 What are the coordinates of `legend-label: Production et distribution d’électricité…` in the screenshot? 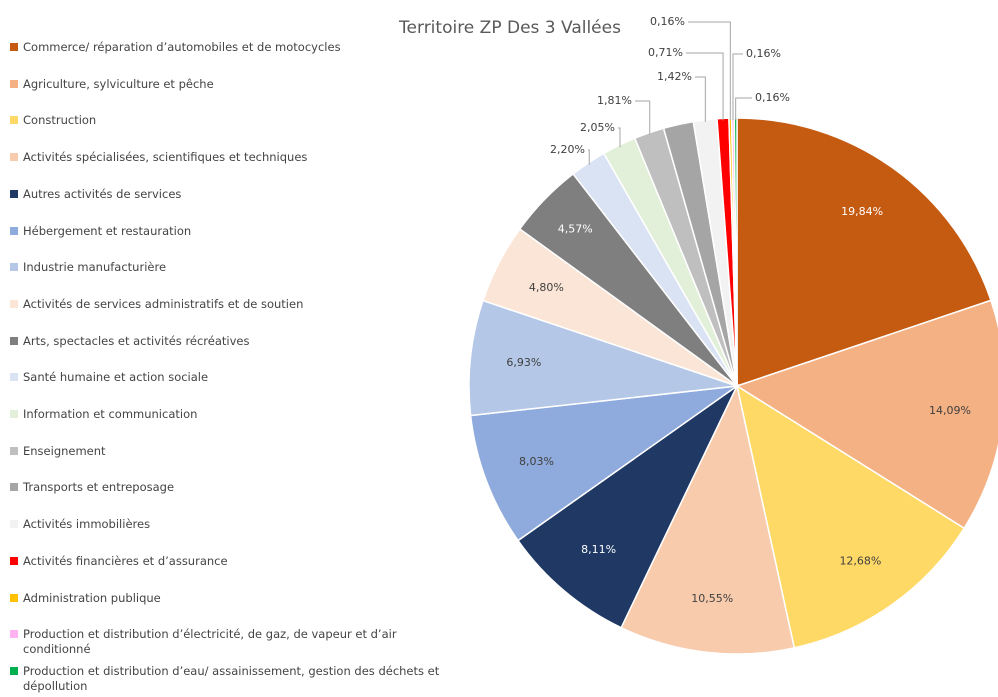 It's located at (210, 642).